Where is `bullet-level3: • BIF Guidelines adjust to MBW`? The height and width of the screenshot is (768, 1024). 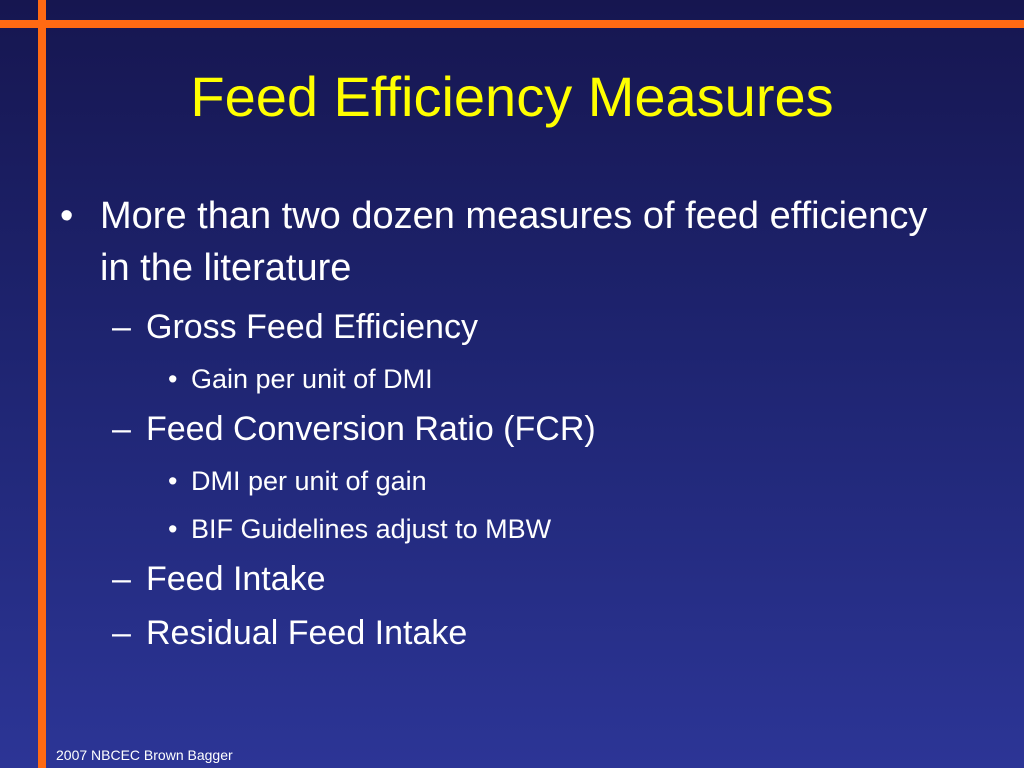
bullet-level3: • BIF Guidelines adjust to MBW is located at coordinates (510, 529).